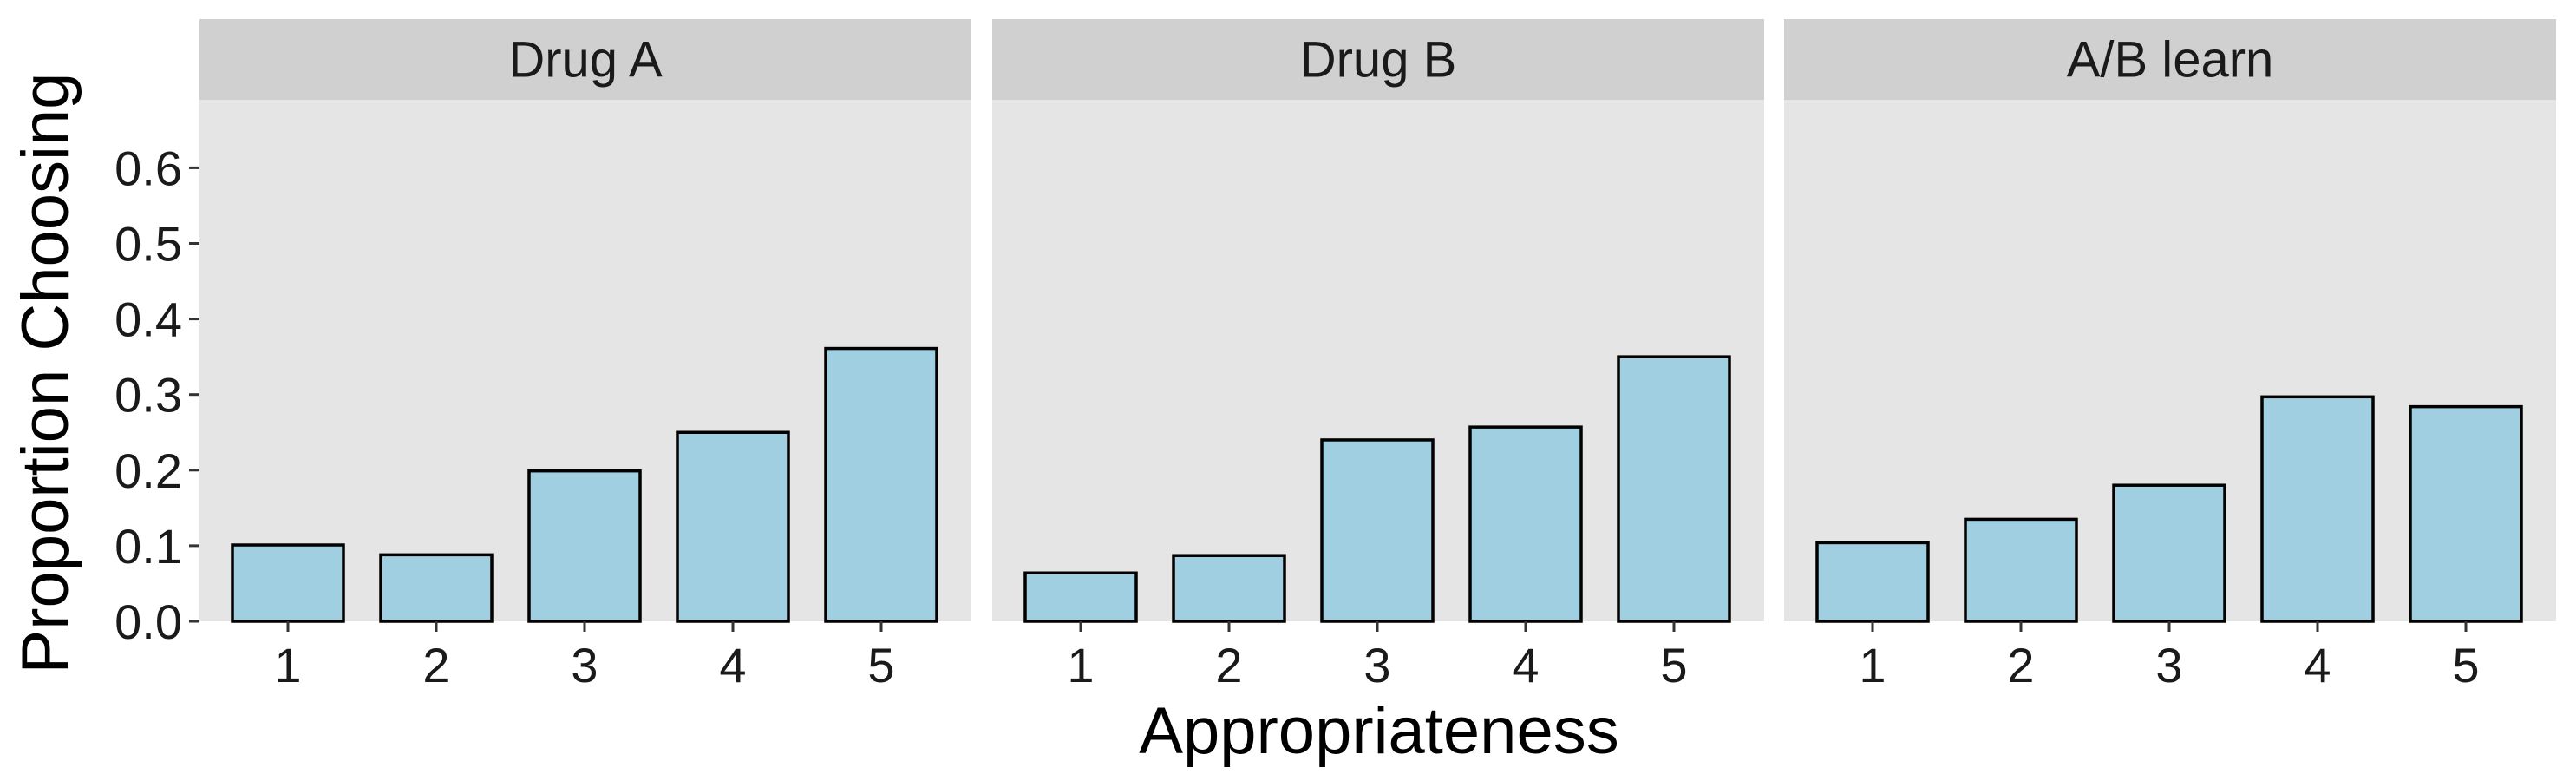 The image size is (2576, 781). Describe the element at coordinates (148, 319) in the screenshot. I see `y-tick-label: 0.4` at that location.